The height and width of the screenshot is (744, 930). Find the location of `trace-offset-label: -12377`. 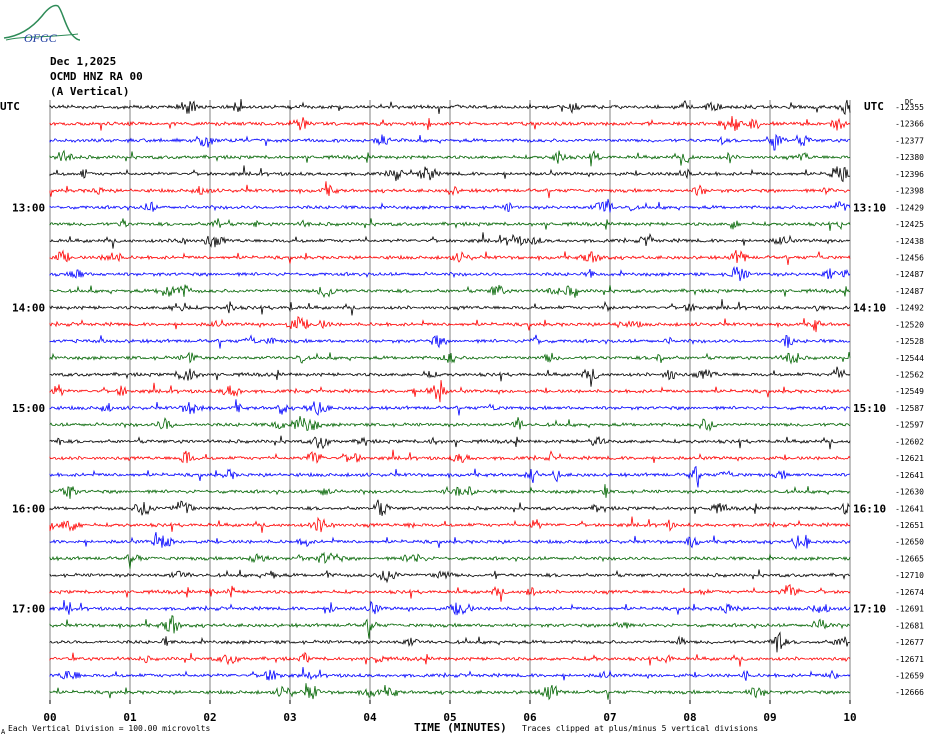

trace-offset-label: -12377 is located at coordinates (909, 140).